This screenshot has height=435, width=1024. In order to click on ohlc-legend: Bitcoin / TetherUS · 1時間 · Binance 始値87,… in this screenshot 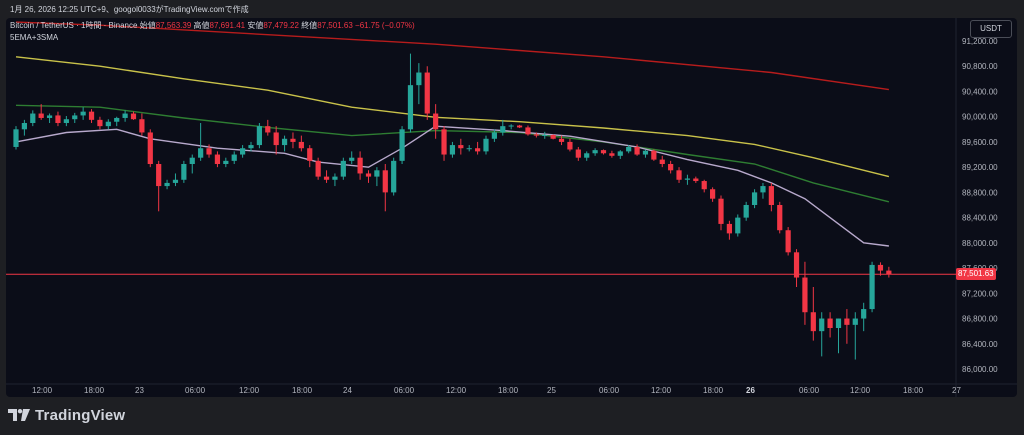, I will do `click(212, 25)`.